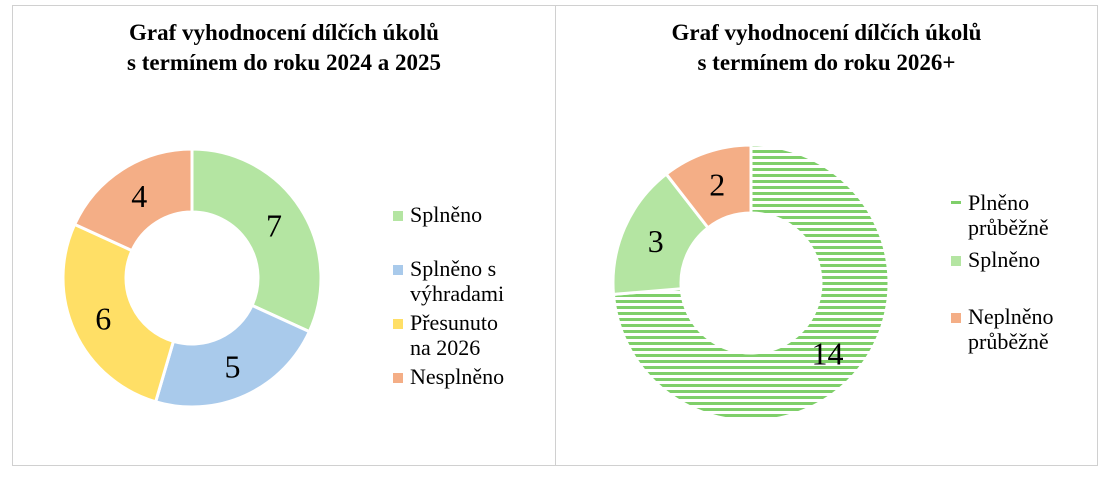  What do you see at coordinates (139, 196) in the screenshot?
I see `data-label-4: 4` at bounding box center [139, 196].